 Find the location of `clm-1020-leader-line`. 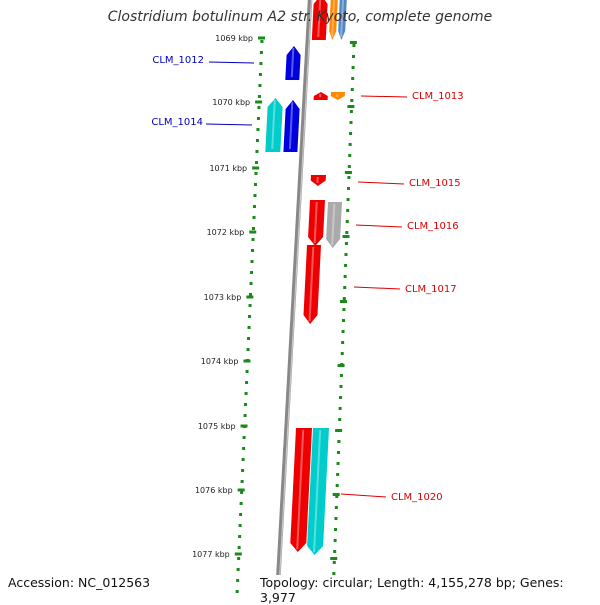

clm-1020-leader-line is located at coordinates (363, 495).